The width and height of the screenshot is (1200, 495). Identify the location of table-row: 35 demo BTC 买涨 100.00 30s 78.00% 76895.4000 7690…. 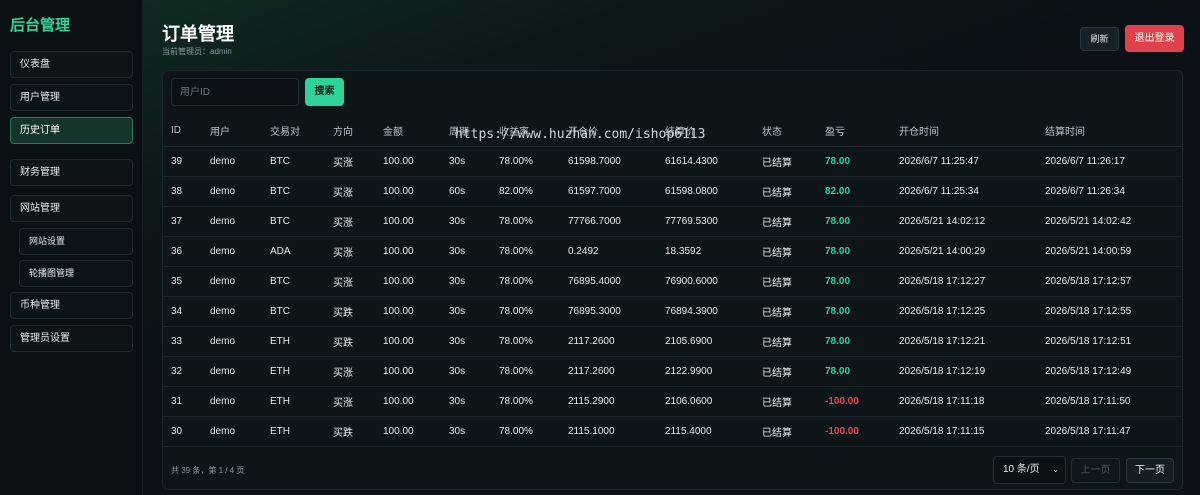
(672, 281).